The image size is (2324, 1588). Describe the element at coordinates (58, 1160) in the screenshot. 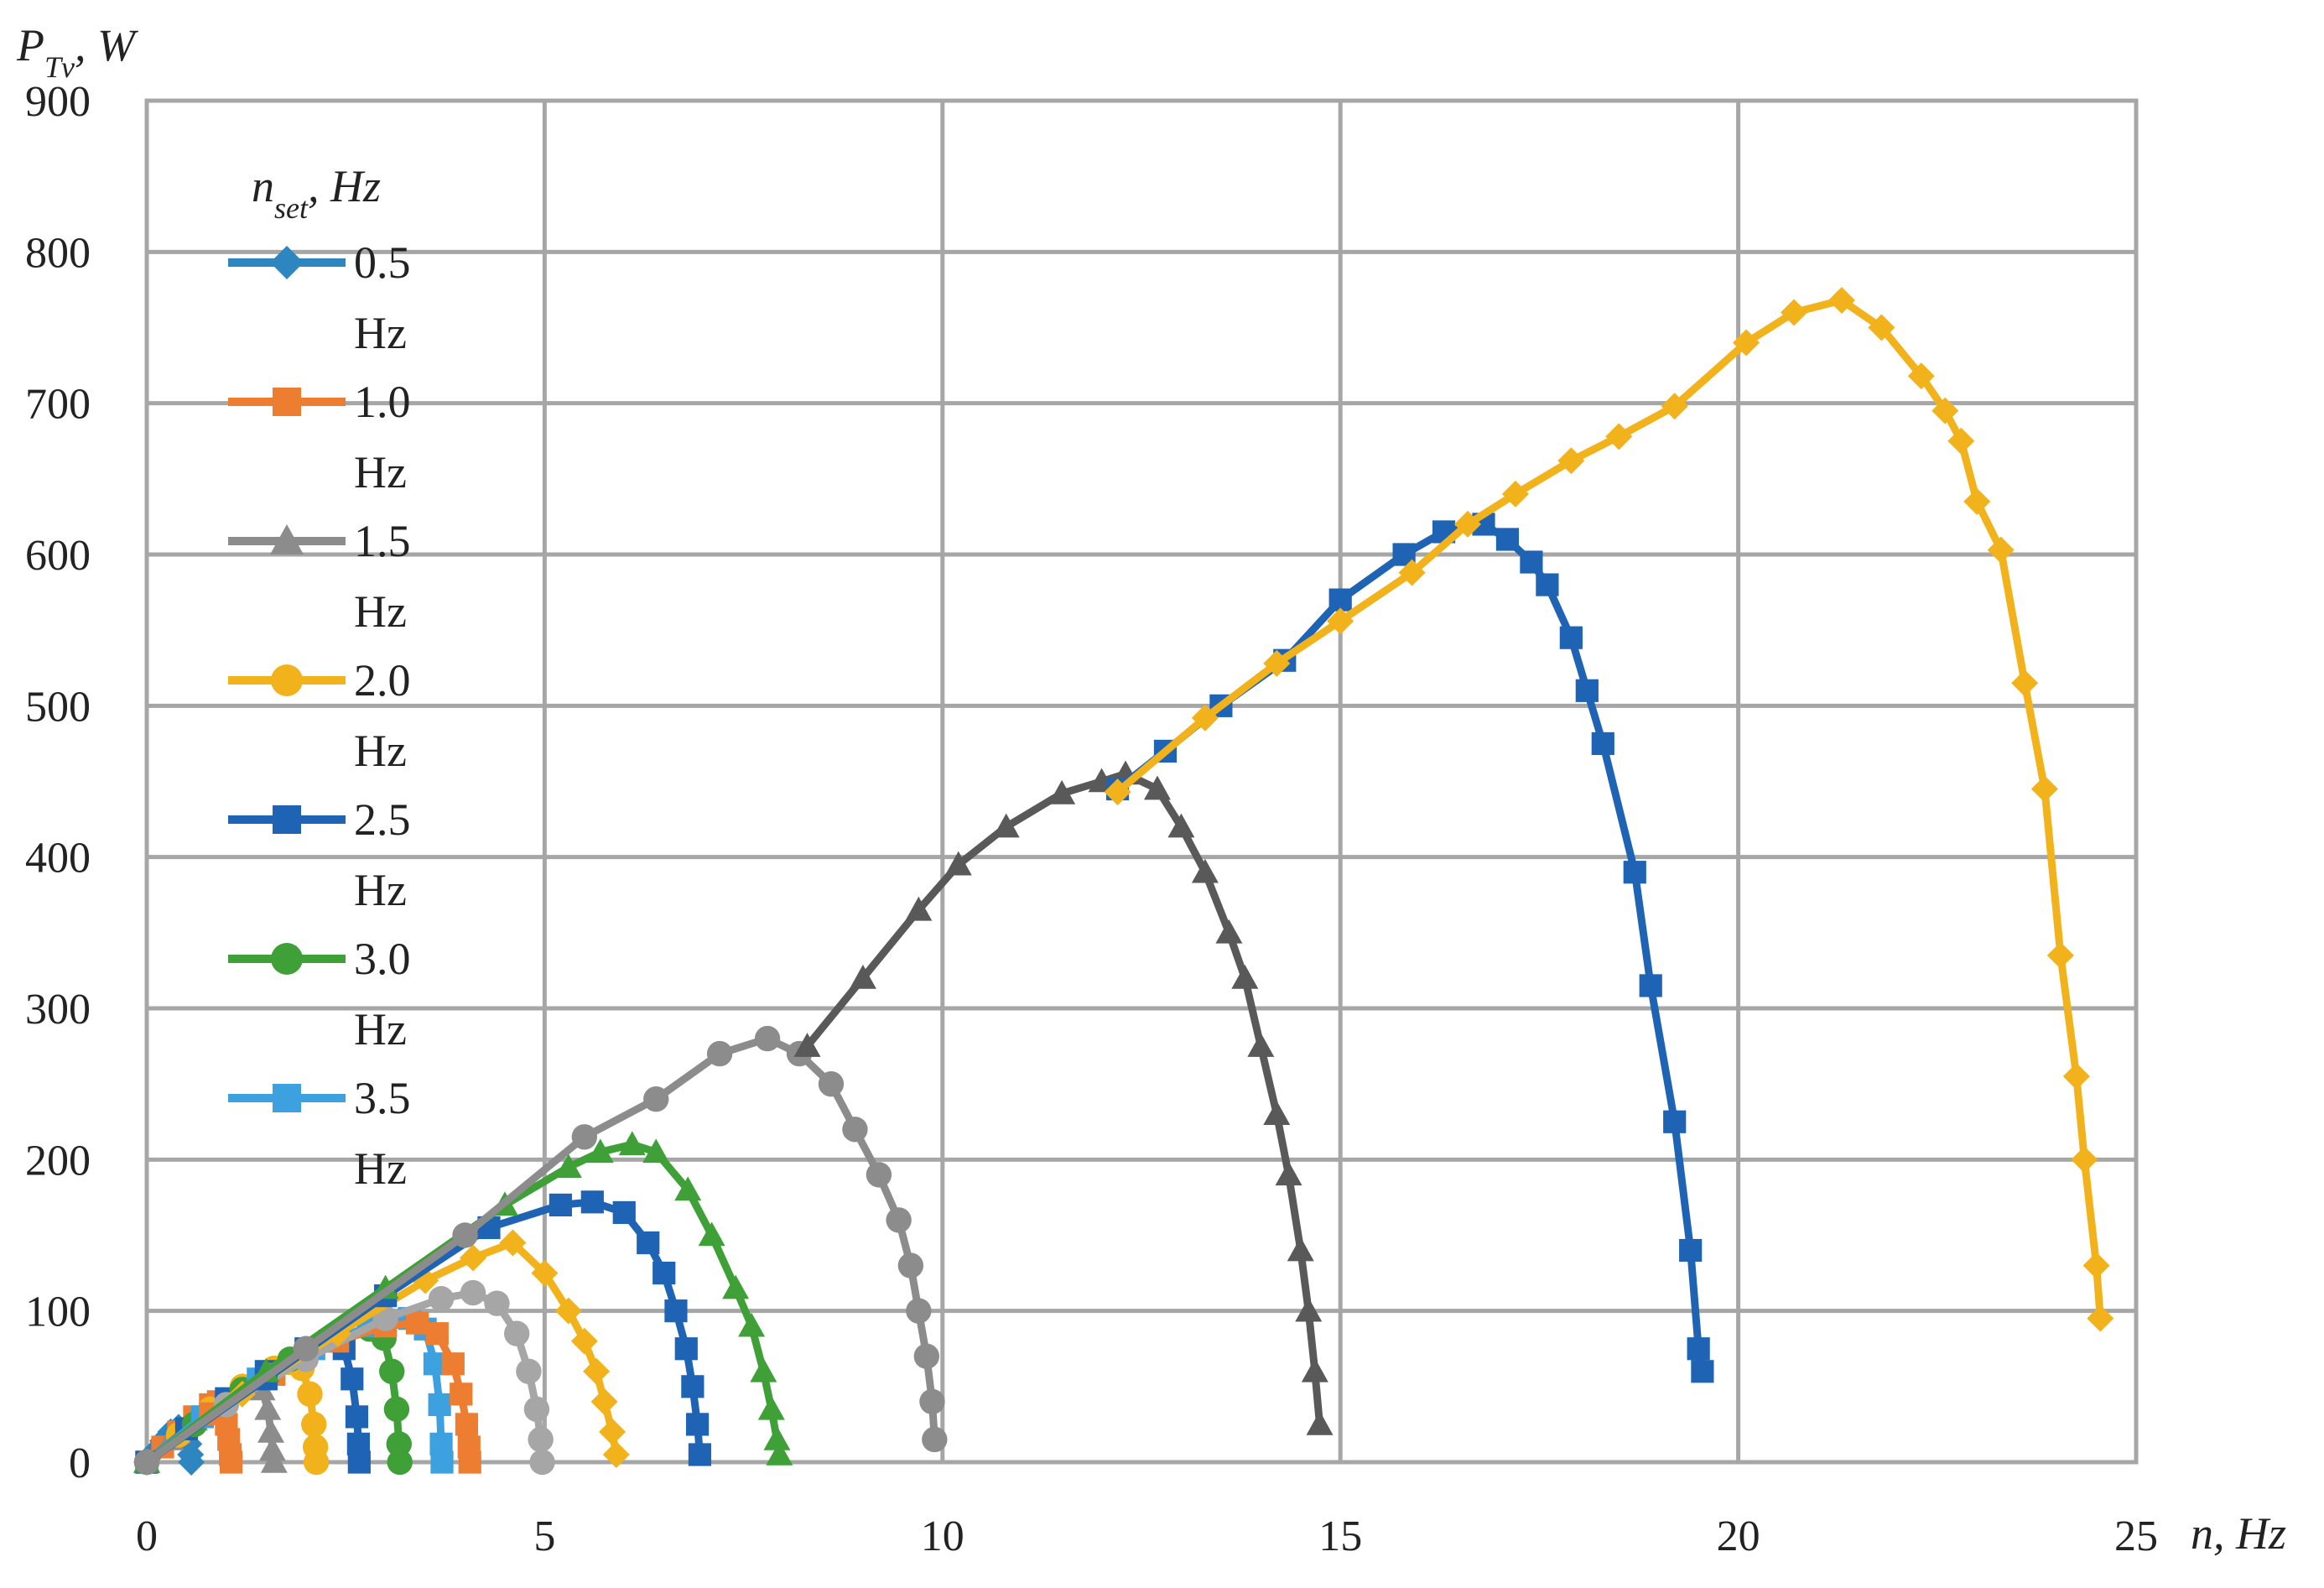

I see `y-tick-label: 200` at that location.